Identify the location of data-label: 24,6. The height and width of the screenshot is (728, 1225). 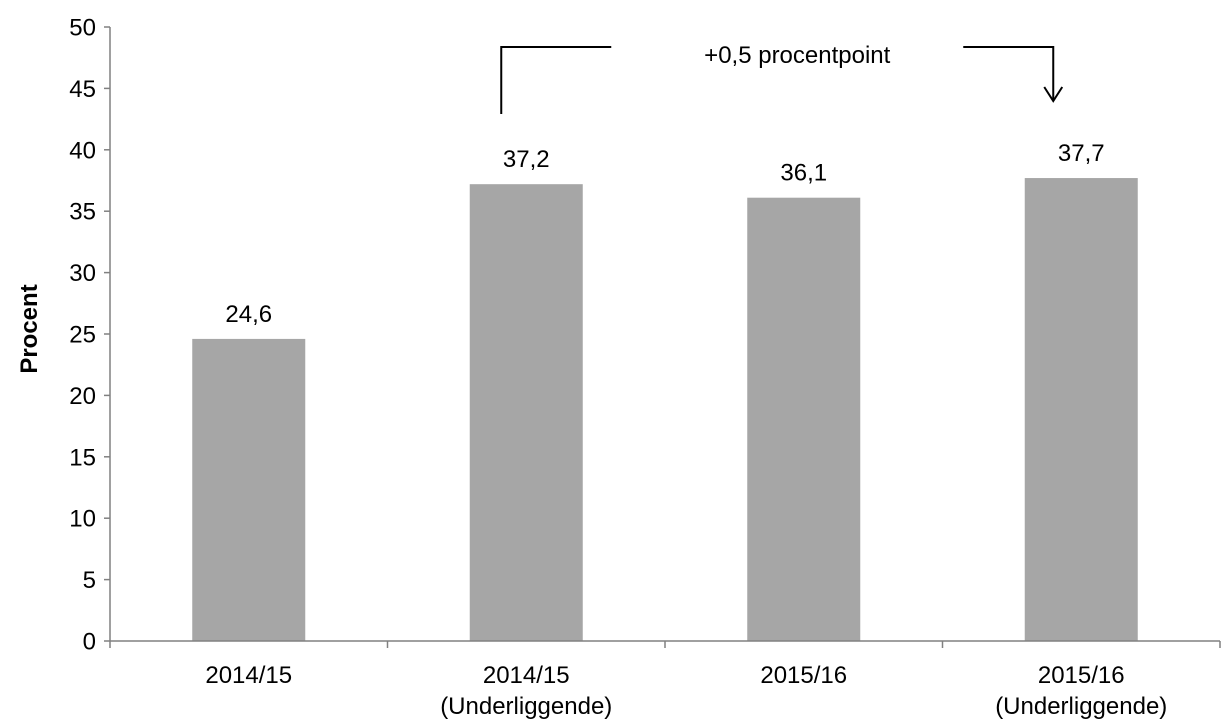
(248, 314).